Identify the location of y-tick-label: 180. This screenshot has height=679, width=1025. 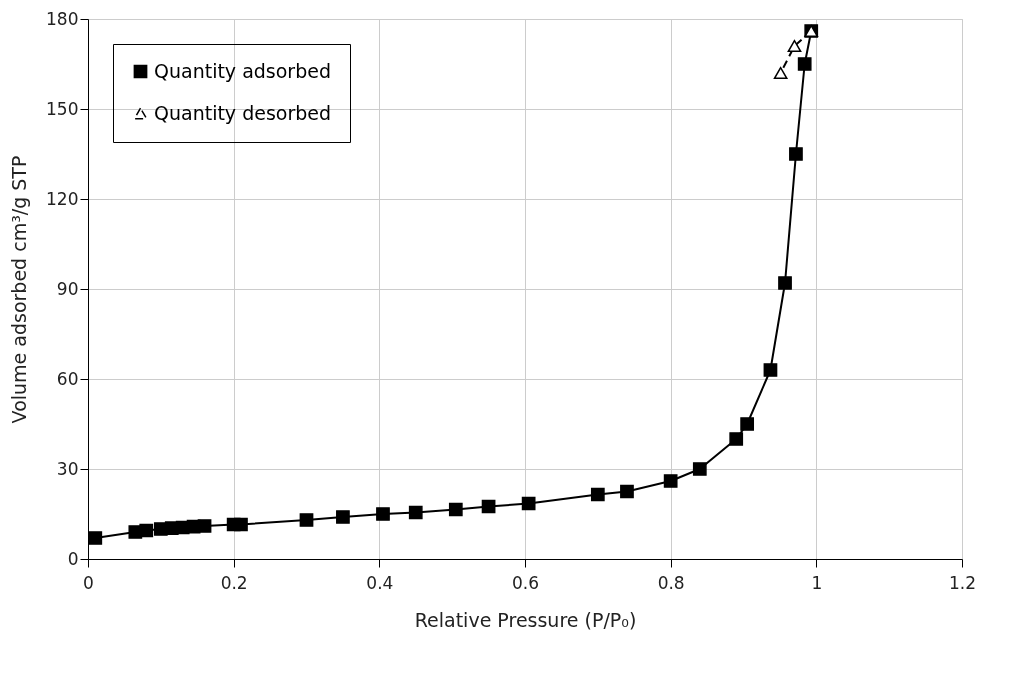
(62, 18).